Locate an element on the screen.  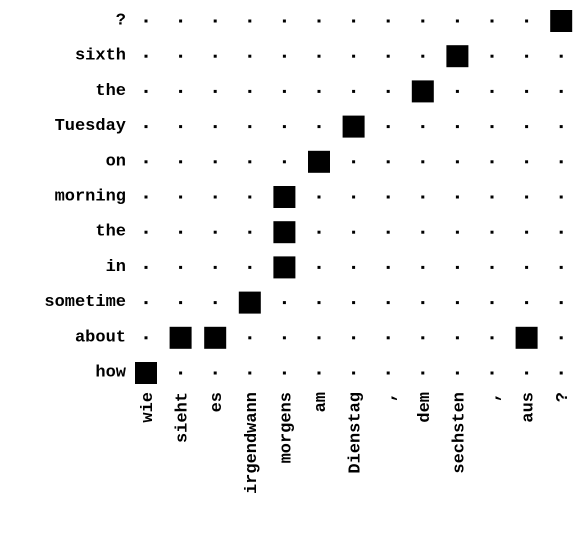
column-label: morgens is located at coordinates (286, 427).